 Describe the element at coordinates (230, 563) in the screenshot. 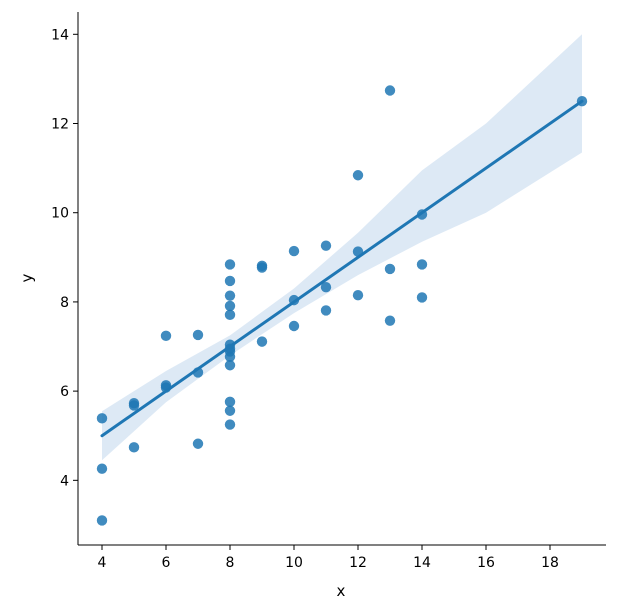

I see `x-tick-label: 8` at that location.